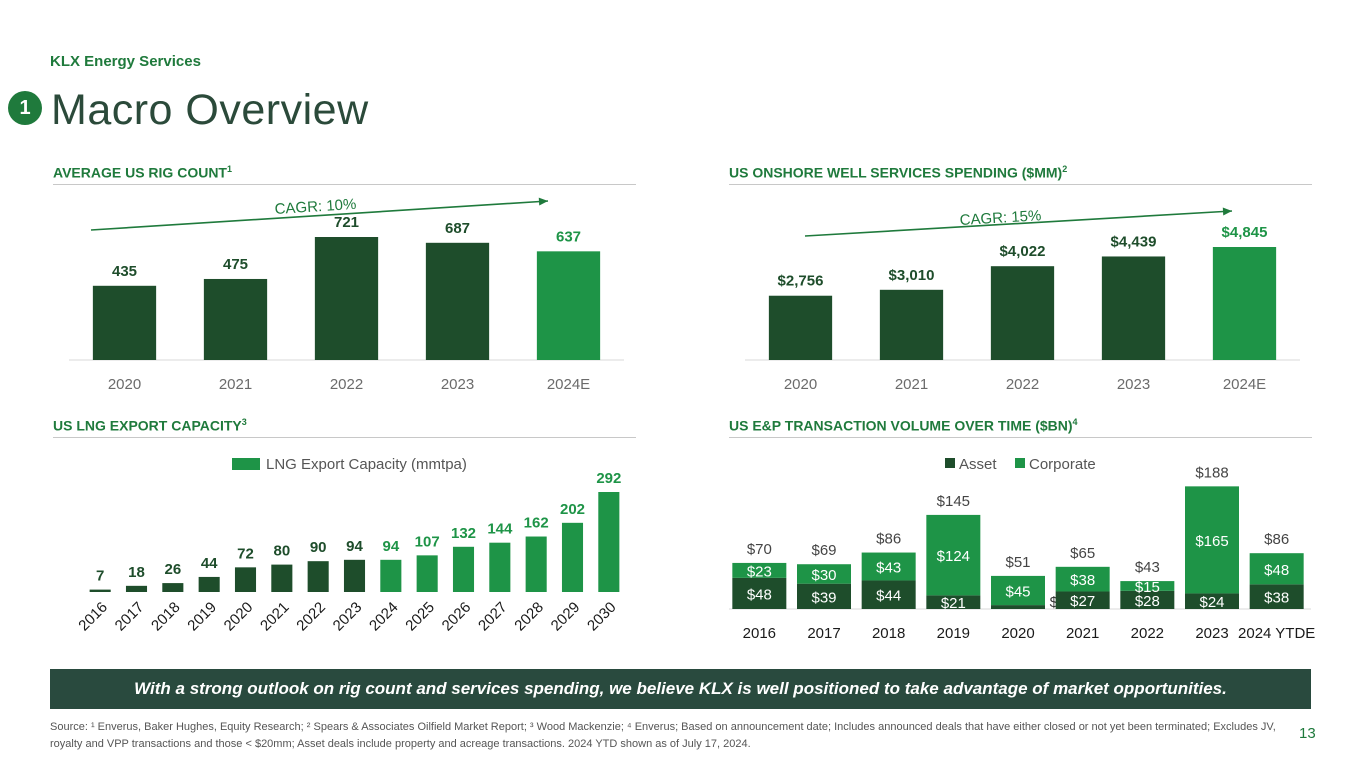 The width and height of the screenshot is (1365, 768). I want to click on ep-corporate-label: $23, so click(759, 571).